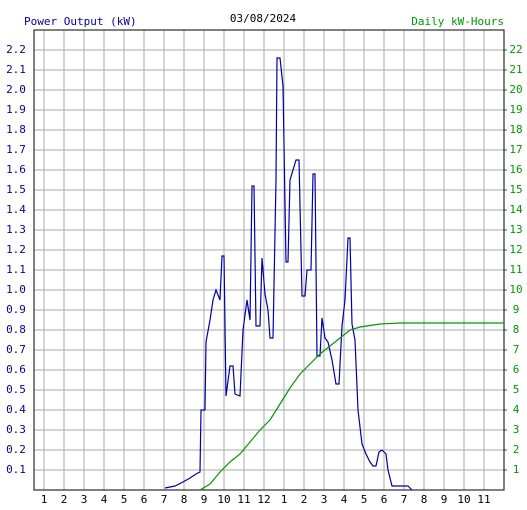 This screenshot has width=527, height=510. I want to click on y-axis-label: Power Output (kW), so click(80, 21).